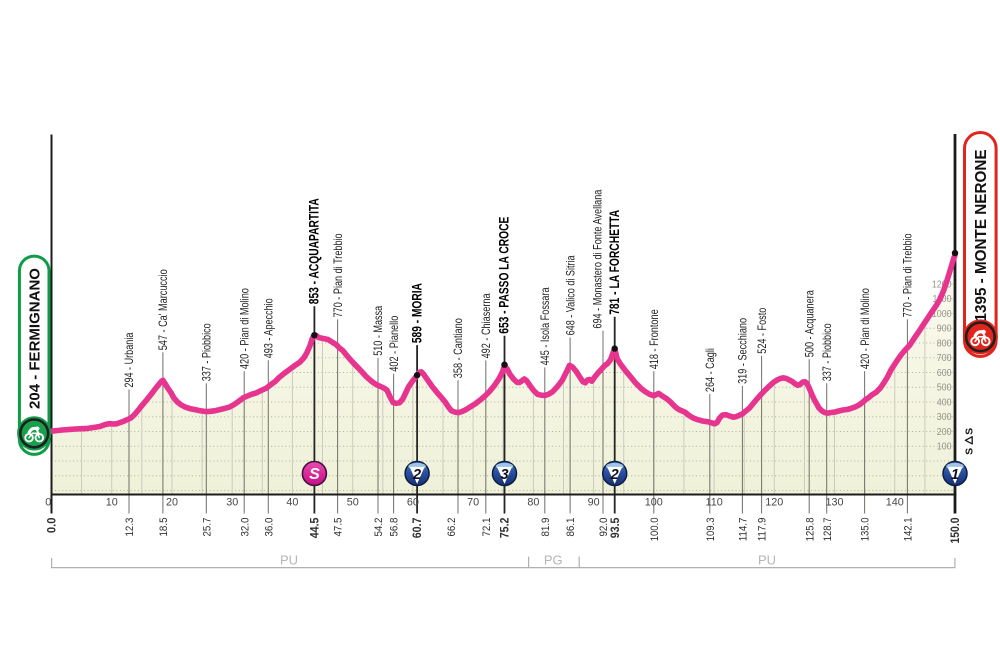 This screenshot has height=671, width=1000. Describe the element at coordinates (744, 530) in the screenshot. I see `svg-text: 114.7` at that location.